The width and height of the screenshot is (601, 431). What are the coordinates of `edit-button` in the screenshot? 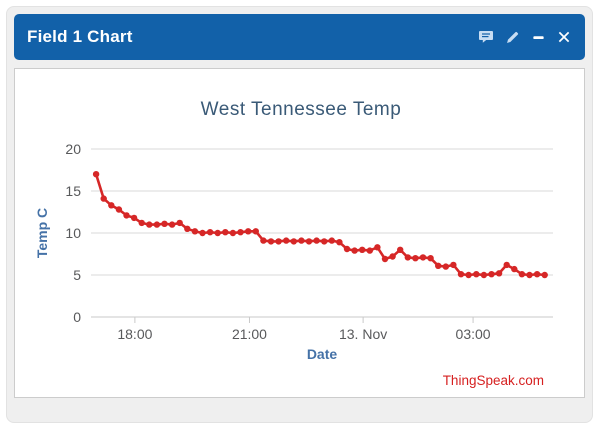 It's located at (512, 37).